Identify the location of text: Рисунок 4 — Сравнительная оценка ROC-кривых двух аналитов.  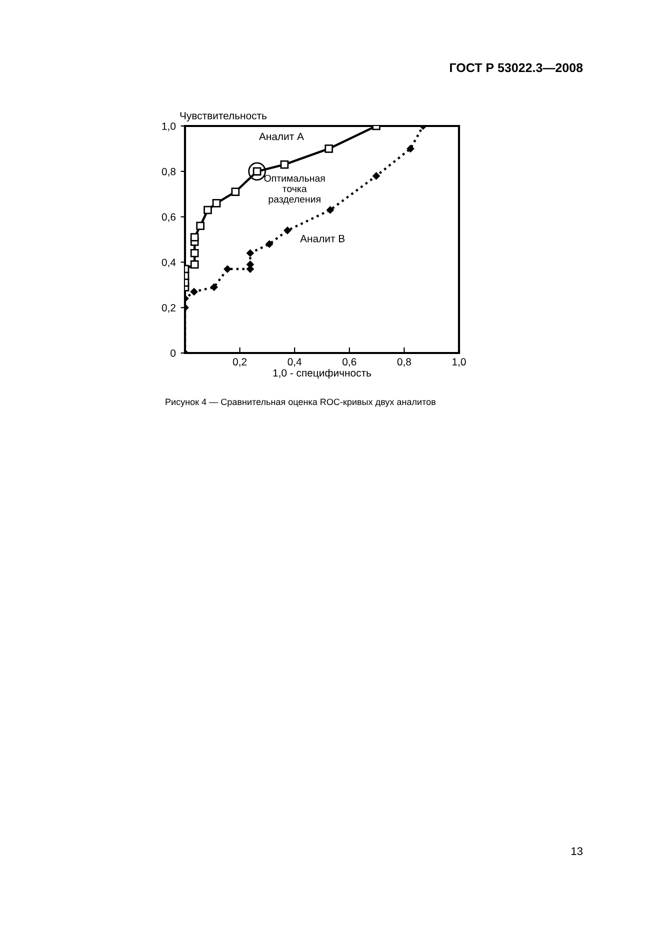
(301, 402).